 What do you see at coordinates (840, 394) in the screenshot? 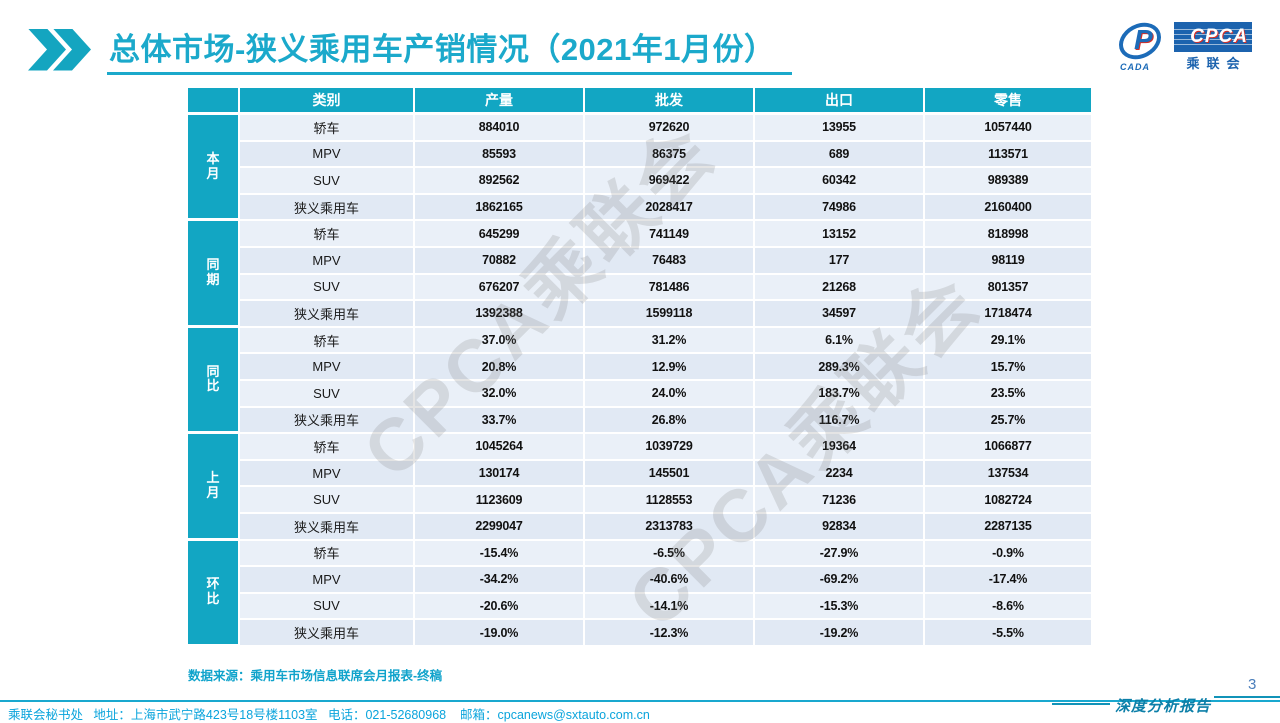
I see `value-cell: 183.7%` at bounding box center [840, 394].